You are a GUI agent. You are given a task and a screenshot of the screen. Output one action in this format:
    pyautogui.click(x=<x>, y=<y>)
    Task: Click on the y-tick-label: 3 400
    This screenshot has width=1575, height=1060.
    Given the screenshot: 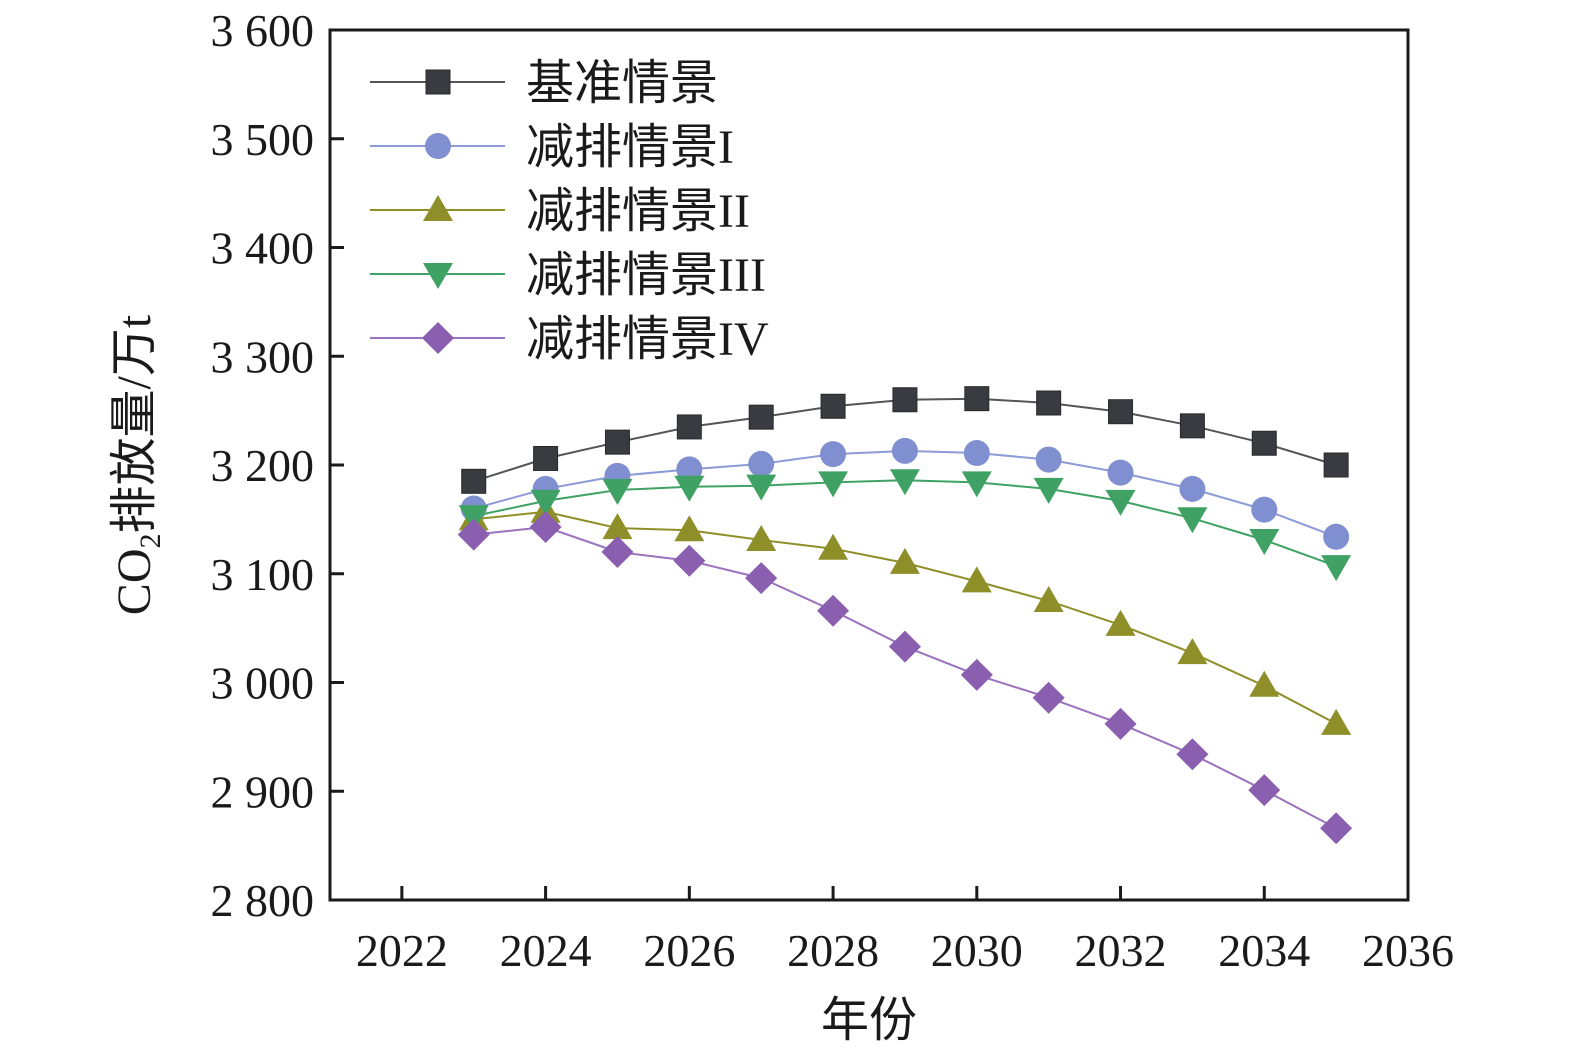 What is the action you would take?
    pyautogui.click(x=263, y=248)
    